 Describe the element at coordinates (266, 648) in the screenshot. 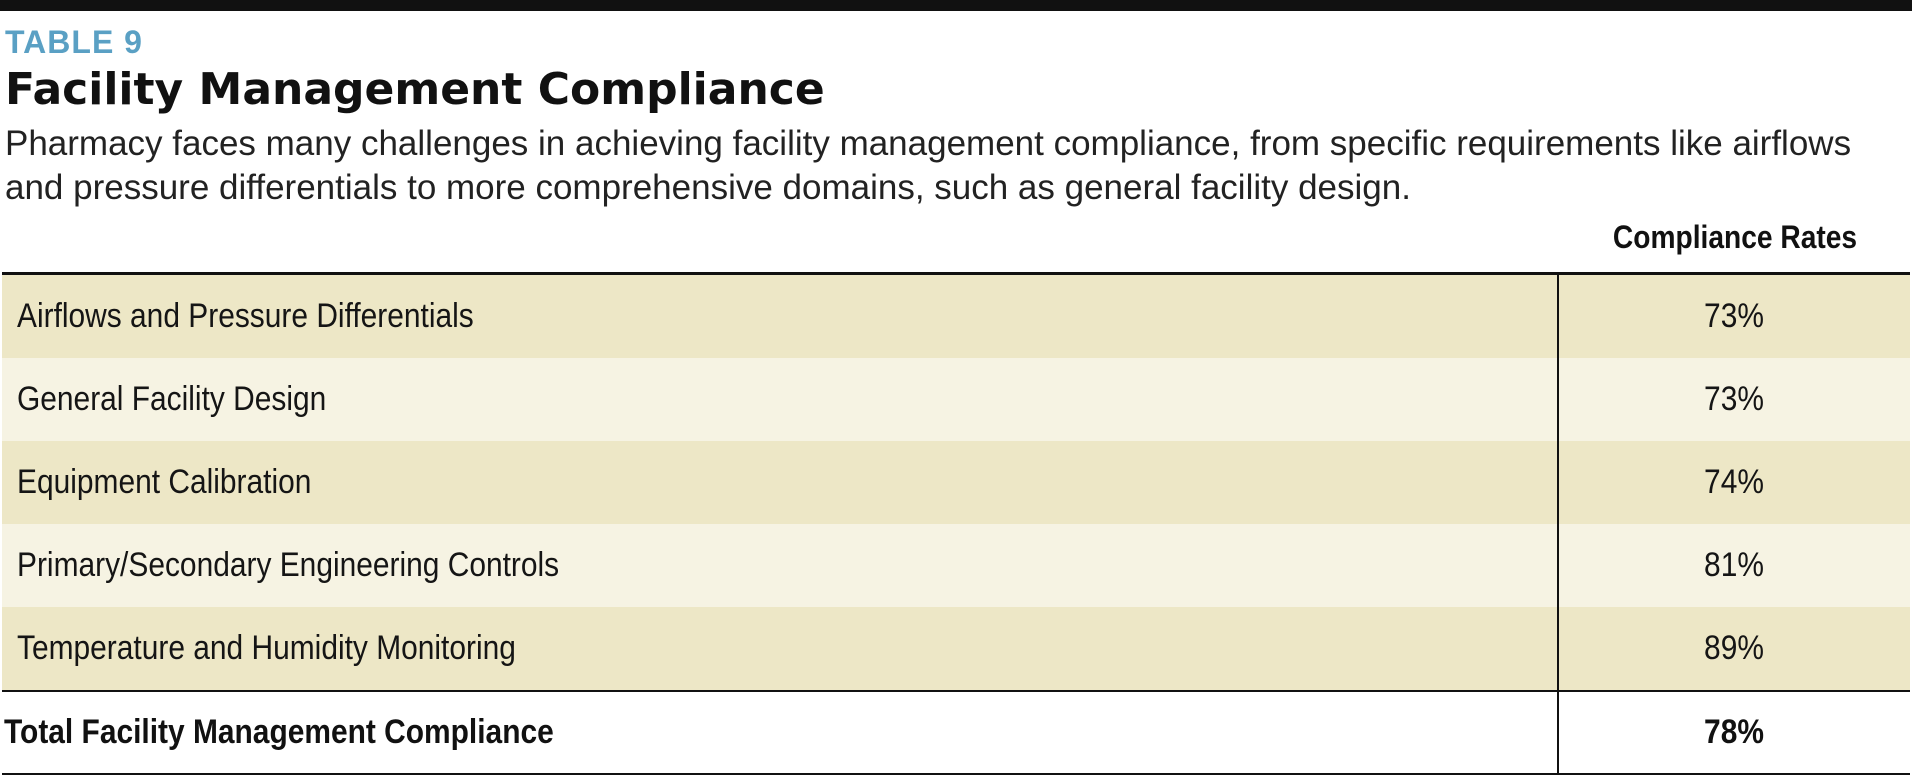

I see `row-label: Temperature and Humidity Monitoring` at that location.